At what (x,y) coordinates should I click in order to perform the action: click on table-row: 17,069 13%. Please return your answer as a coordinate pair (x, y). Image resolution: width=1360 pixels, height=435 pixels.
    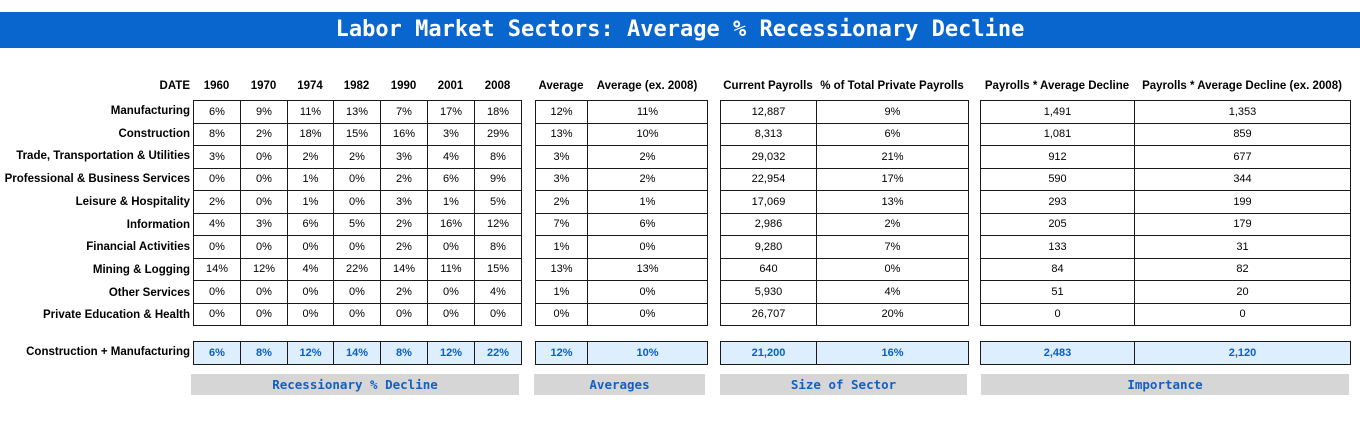
    Looking at the image, I should click on (844, 202).